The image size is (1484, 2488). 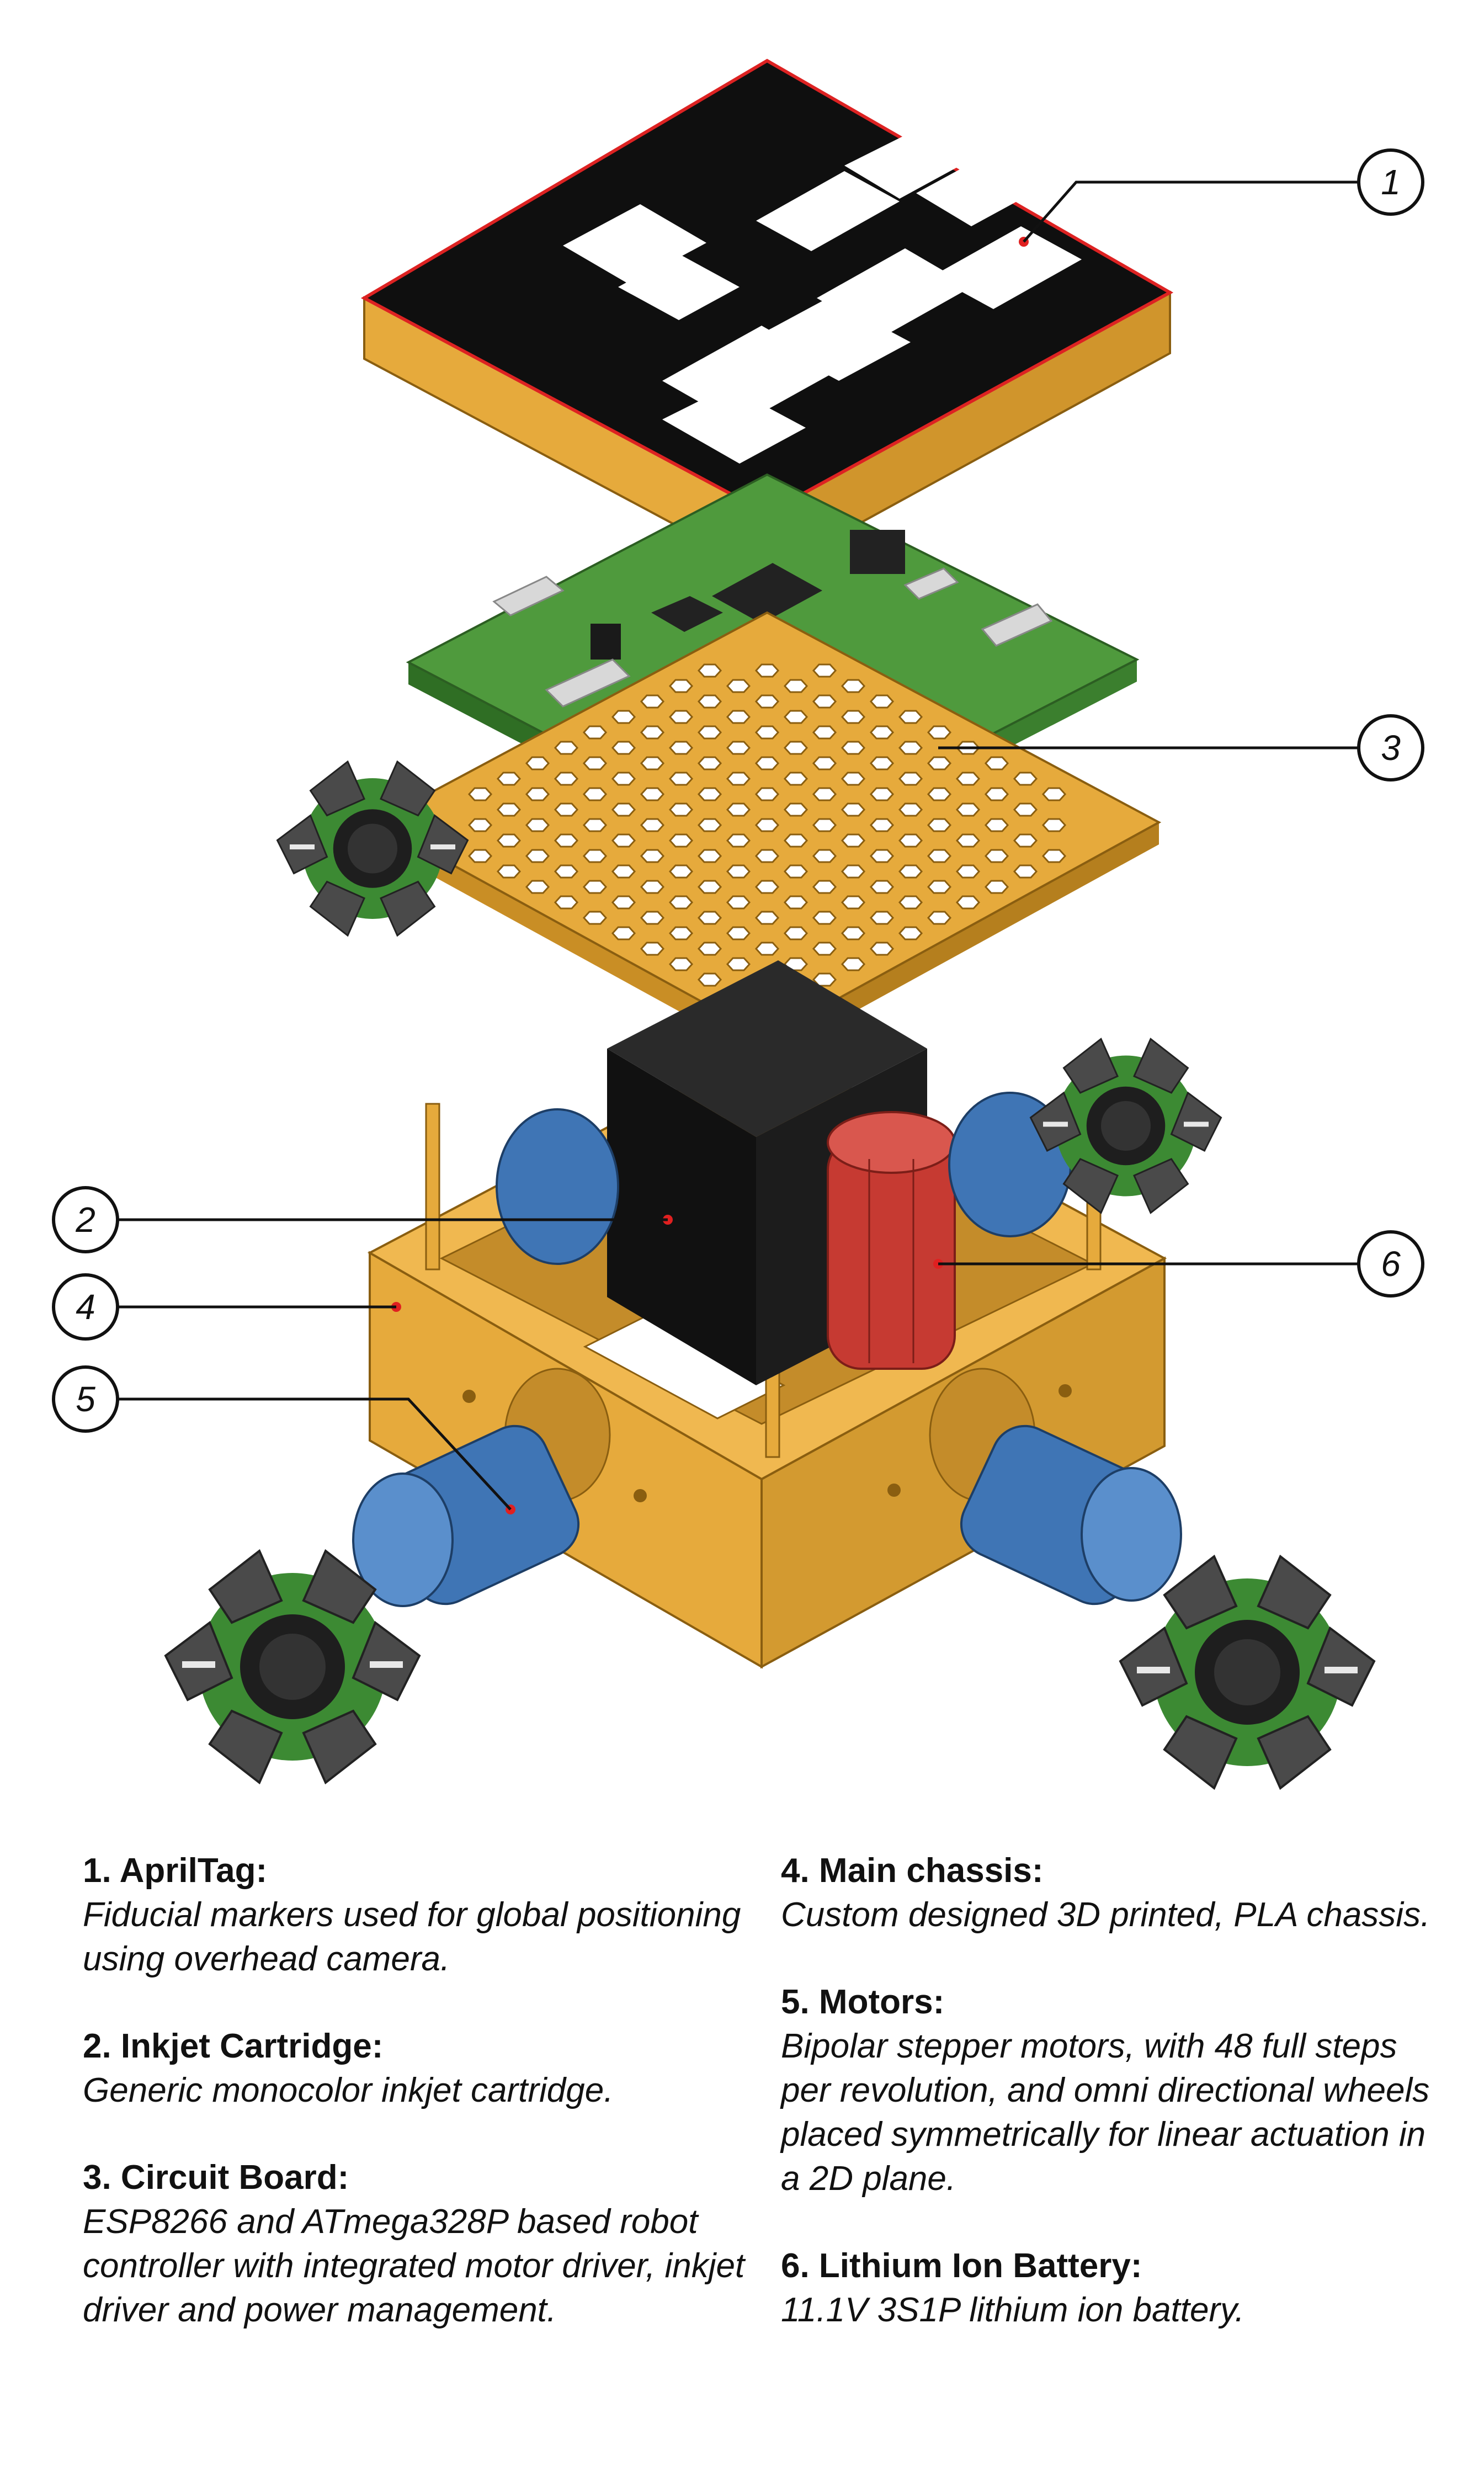 What do you see at coordinates (1391, 748) in the screenshot?
I see `callout-label-3: 3` at bounding box center [1391, 748].